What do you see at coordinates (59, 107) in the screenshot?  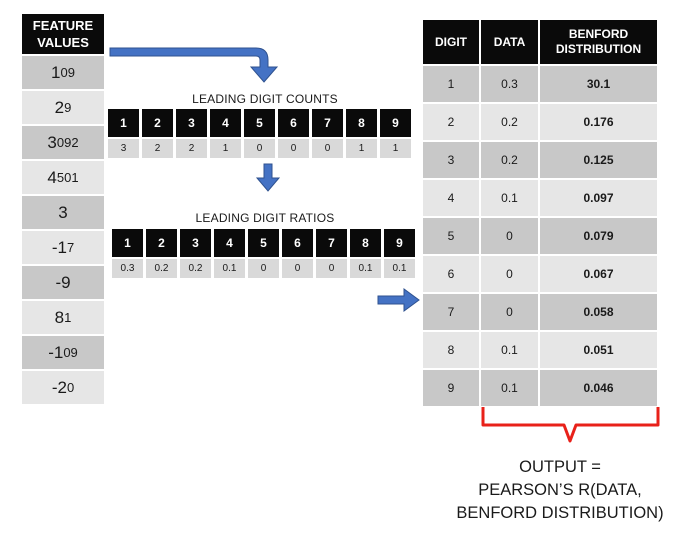 I see `feature-value-lead: 2` at bounding box center [59, 107].